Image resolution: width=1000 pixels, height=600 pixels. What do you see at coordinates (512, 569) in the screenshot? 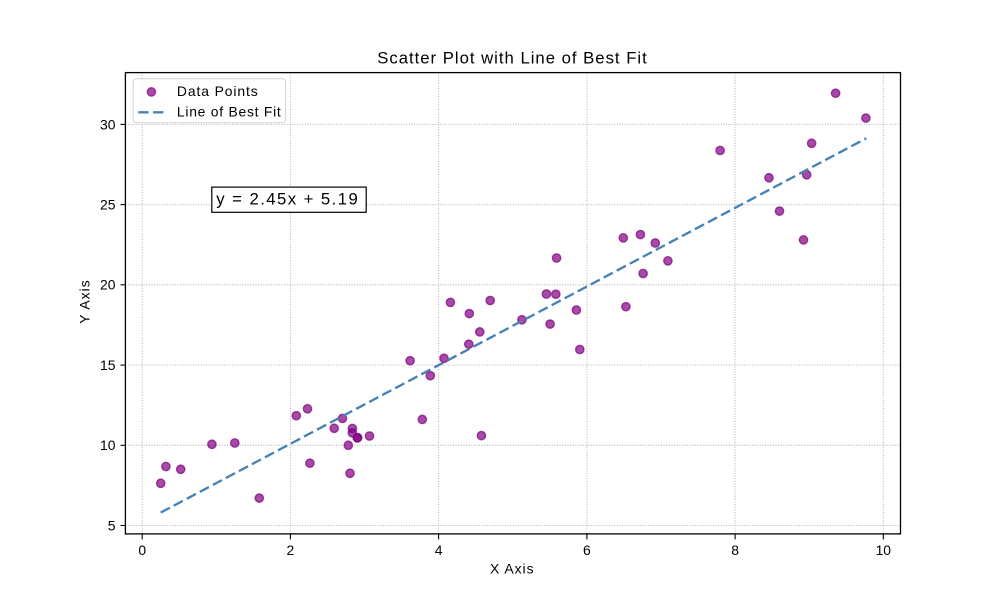
I see `svg-text: X Axis` at bounding box center [512, 569].